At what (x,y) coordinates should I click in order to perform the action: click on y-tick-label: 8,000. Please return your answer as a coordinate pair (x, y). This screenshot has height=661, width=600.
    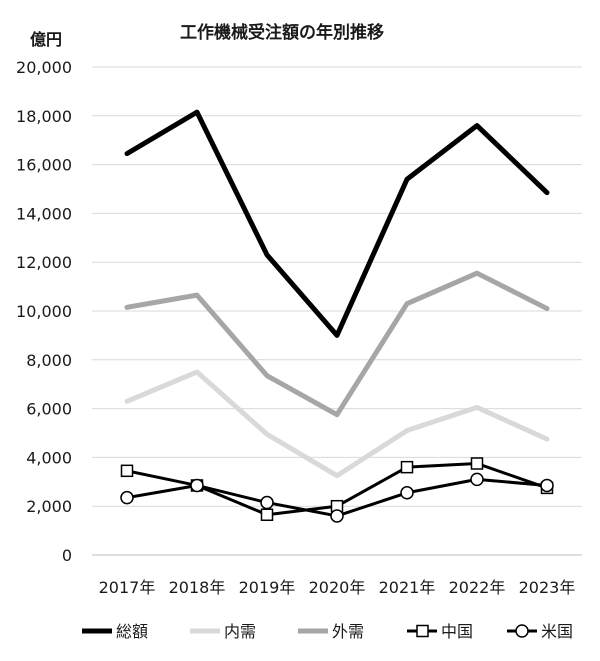
    Looking at the image, I should click on (49, 360).